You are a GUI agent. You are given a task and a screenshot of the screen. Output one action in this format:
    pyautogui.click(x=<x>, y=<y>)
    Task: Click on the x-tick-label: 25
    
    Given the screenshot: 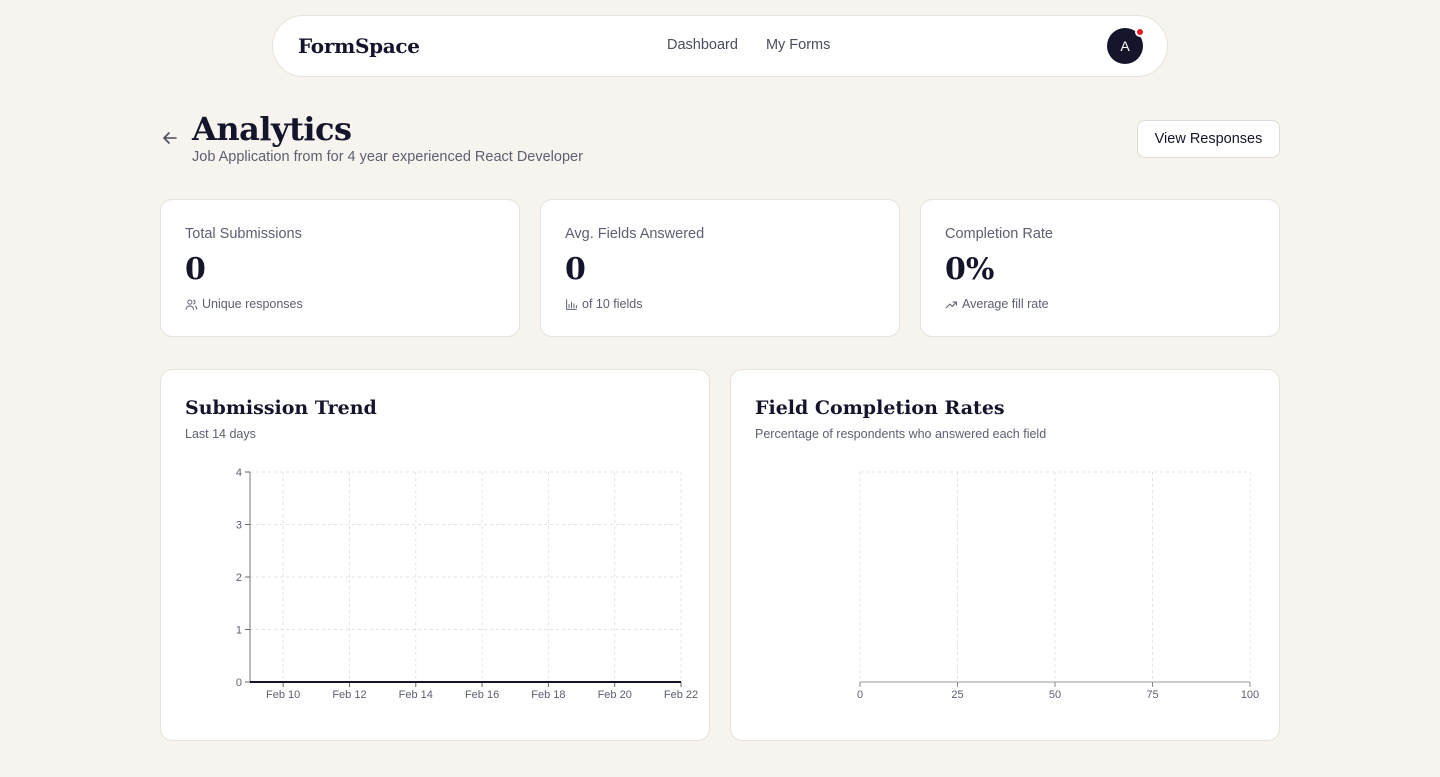 What is the action you would take?
    pyautogui.click(x=957, y=695)
    